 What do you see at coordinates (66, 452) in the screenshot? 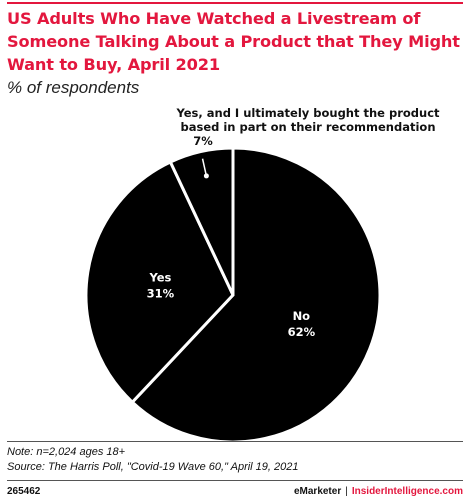
I see `footer-note: Note: n=2,024 ages 18+` at bounding box center [66, 452].